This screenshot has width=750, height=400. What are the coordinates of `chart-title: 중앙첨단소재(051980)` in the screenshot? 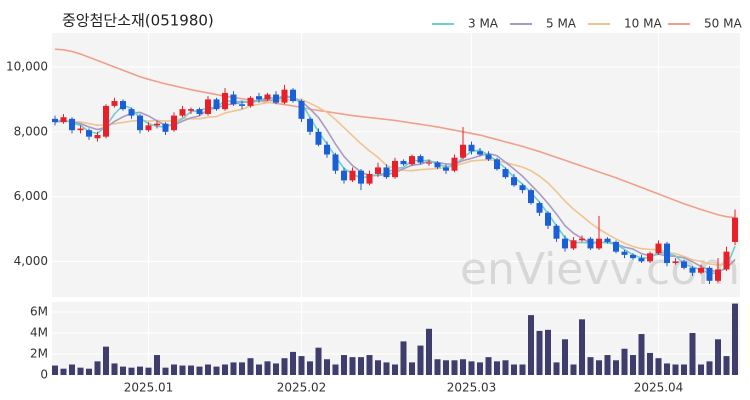 It's located at (138, 21).